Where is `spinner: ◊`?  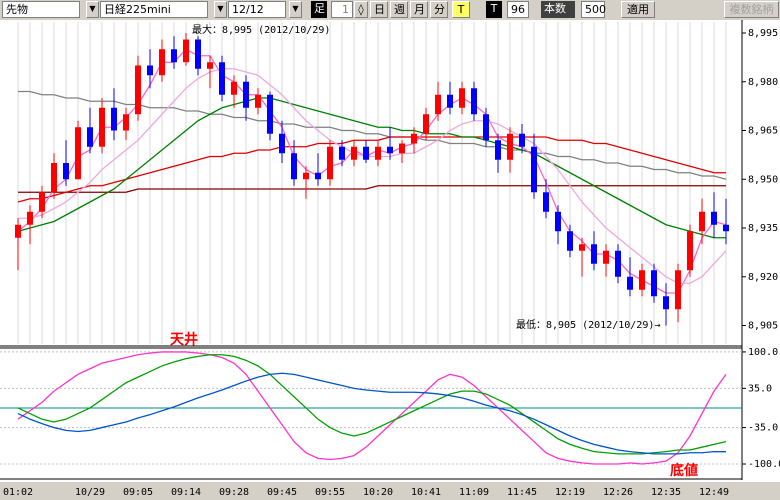
spinner: ◊ is located at coordinates (361, 9).